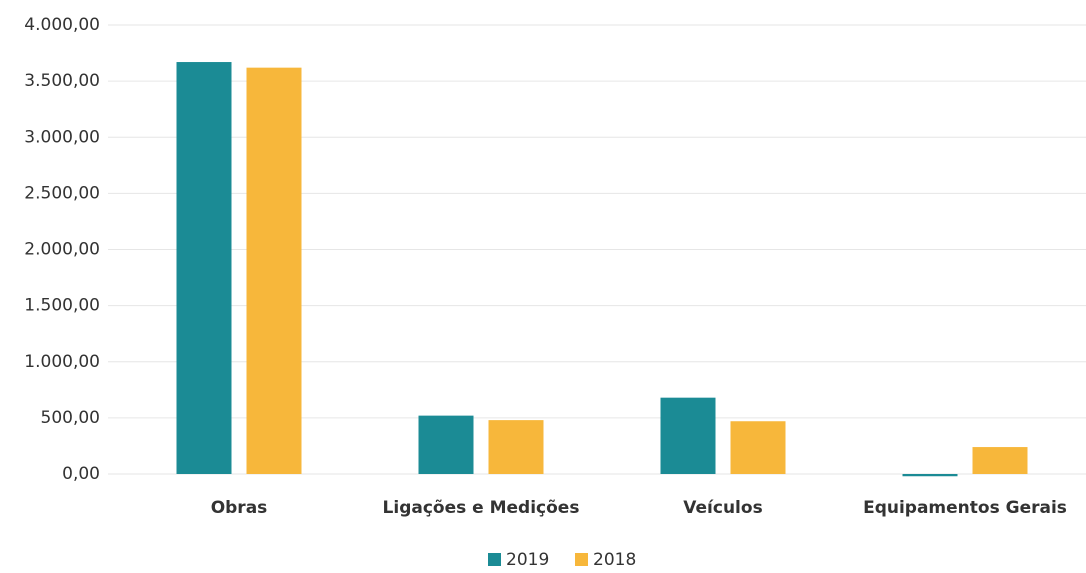  I want to click on y-tick-label: 4.000,00, so click(62, 25).